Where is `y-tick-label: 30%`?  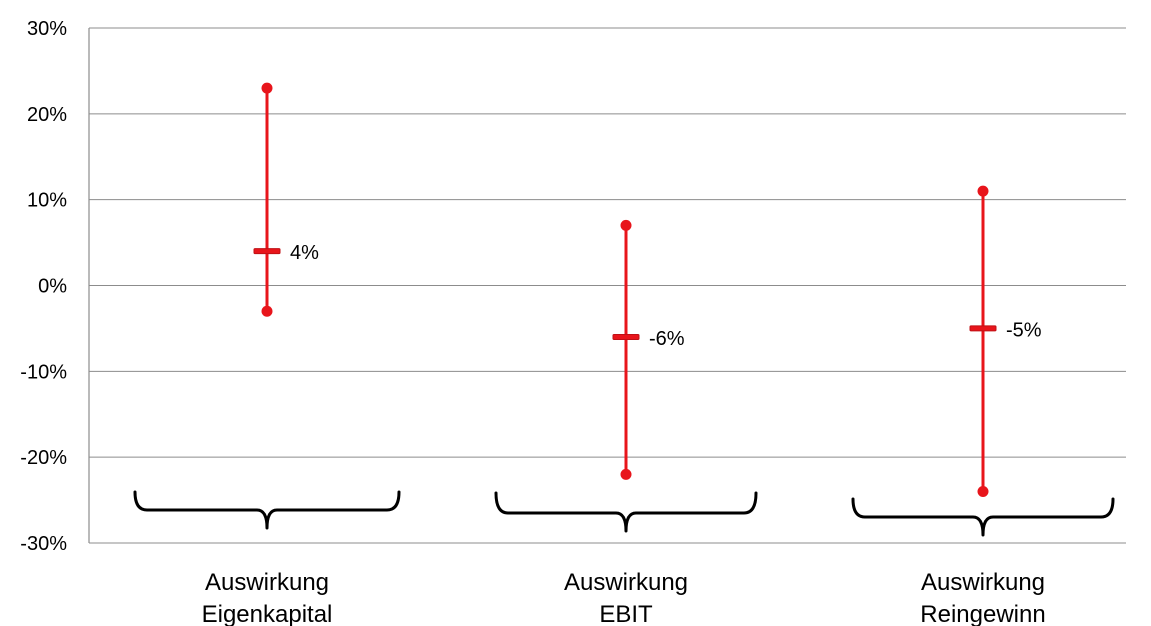 y-tick-label: 30% is located at coordinates (47, 29).